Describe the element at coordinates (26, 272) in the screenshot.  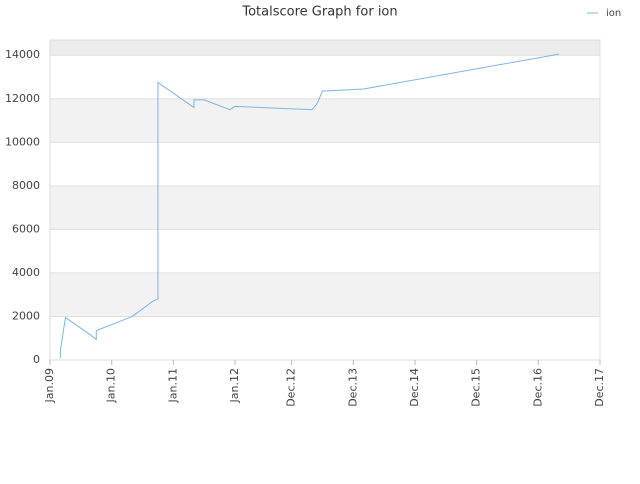
I see `y-tick-label: 4000` at that location.